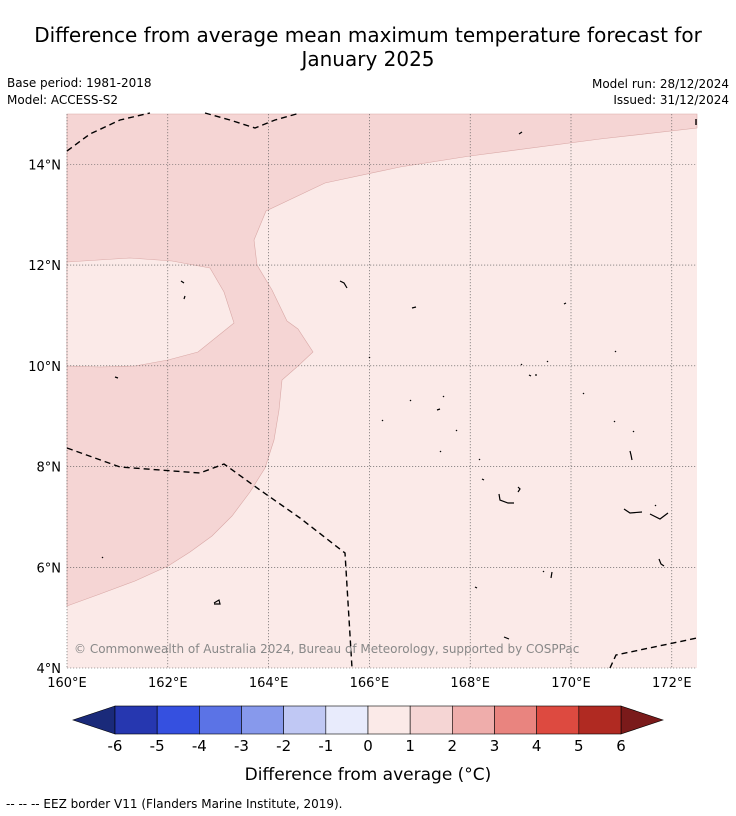 This screenshot has width=736, height=816. What do you see at coordinates (168, 683) in the screenshot?
I see `lon-tick-label: 162°E` at bounding box center [168, 683].